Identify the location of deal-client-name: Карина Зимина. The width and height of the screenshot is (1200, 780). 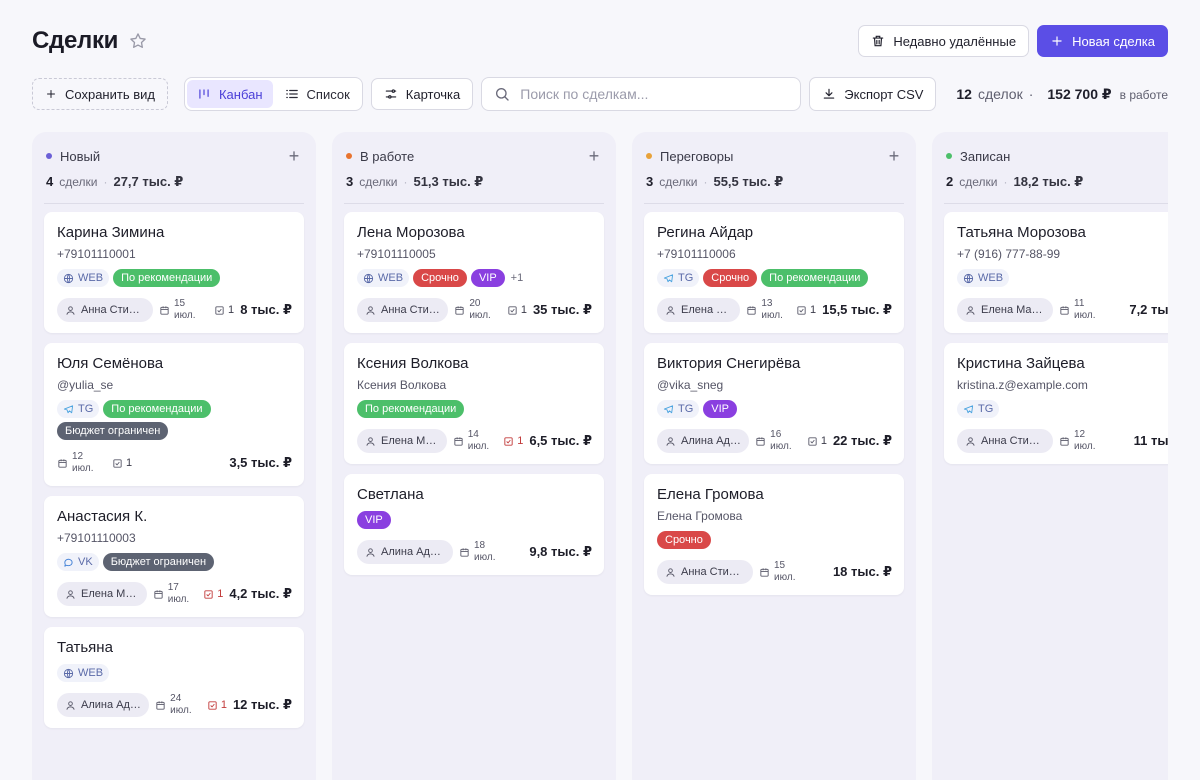
(111, 232).